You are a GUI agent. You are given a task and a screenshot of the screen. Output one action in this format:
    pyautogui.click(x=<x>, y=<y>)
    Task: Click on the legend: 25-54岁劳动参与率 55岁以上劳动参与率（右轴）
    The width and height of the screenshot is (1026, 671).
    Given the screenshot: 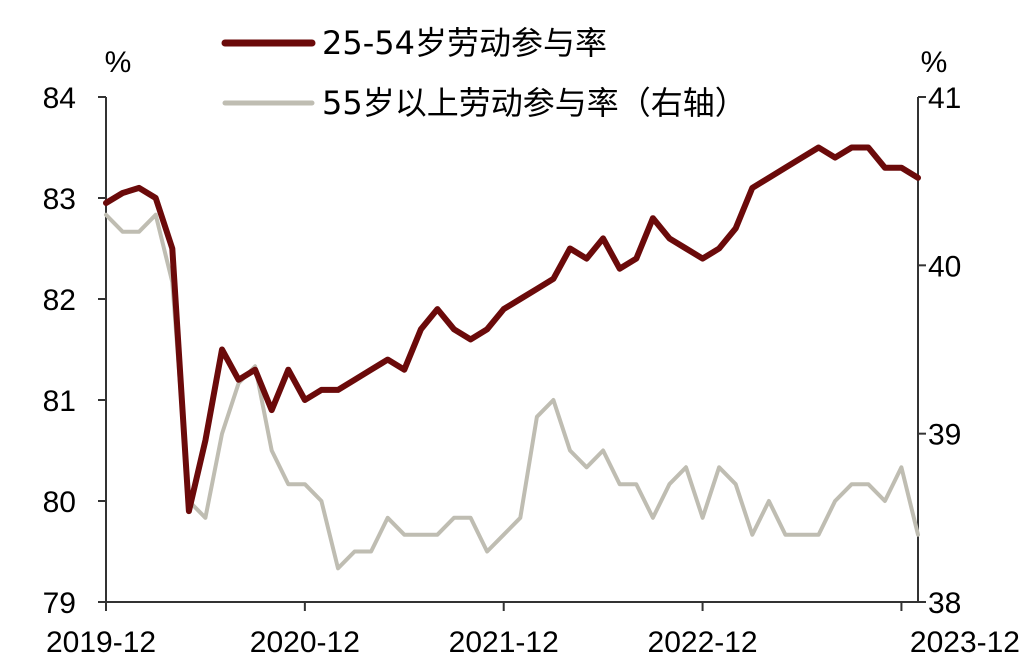 What is the action you would take?
    pyautogui.click(x=484, y=73)
    